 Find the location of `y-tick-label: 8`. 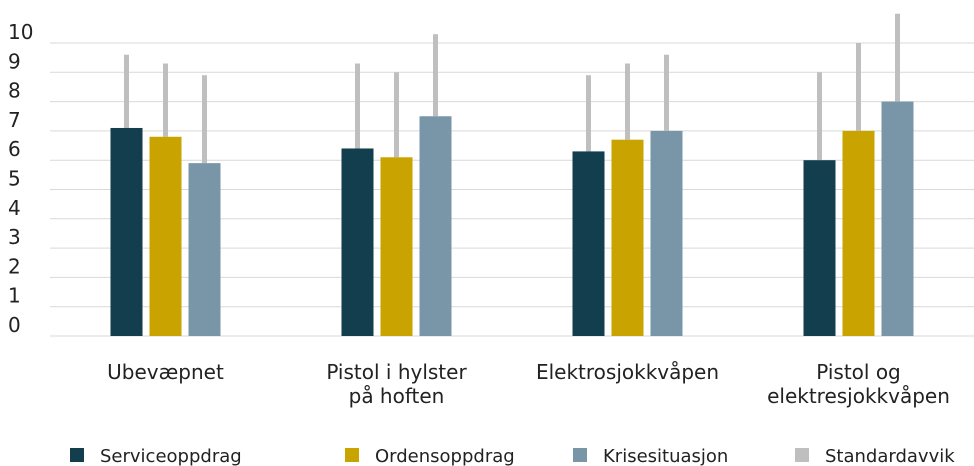

y-tick-label: 8 is located at coordinates (14, 91).